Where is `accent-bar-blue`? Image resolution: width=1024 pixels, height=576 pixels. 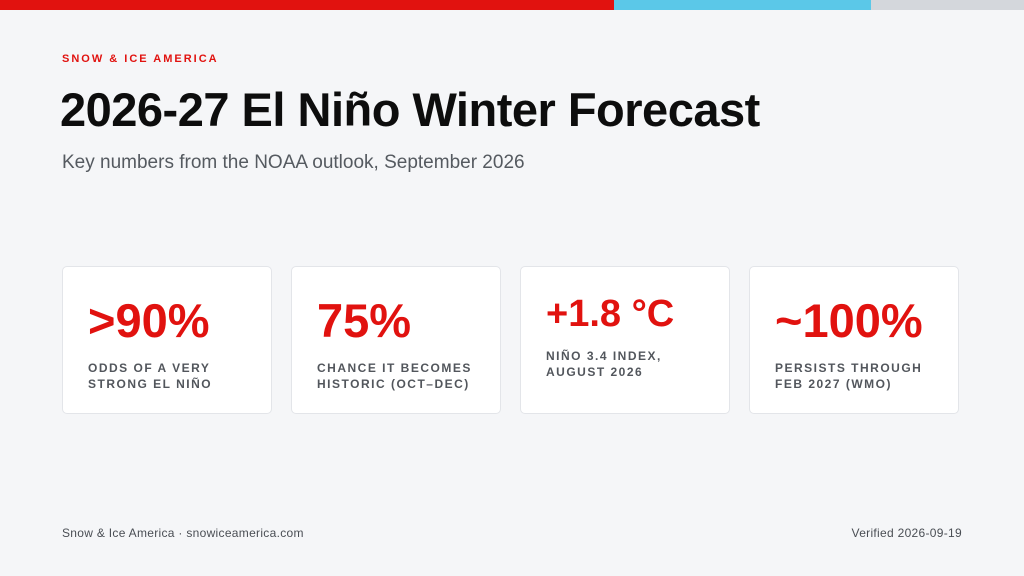
accent-bar-blue is located at coordinates (742, 5).